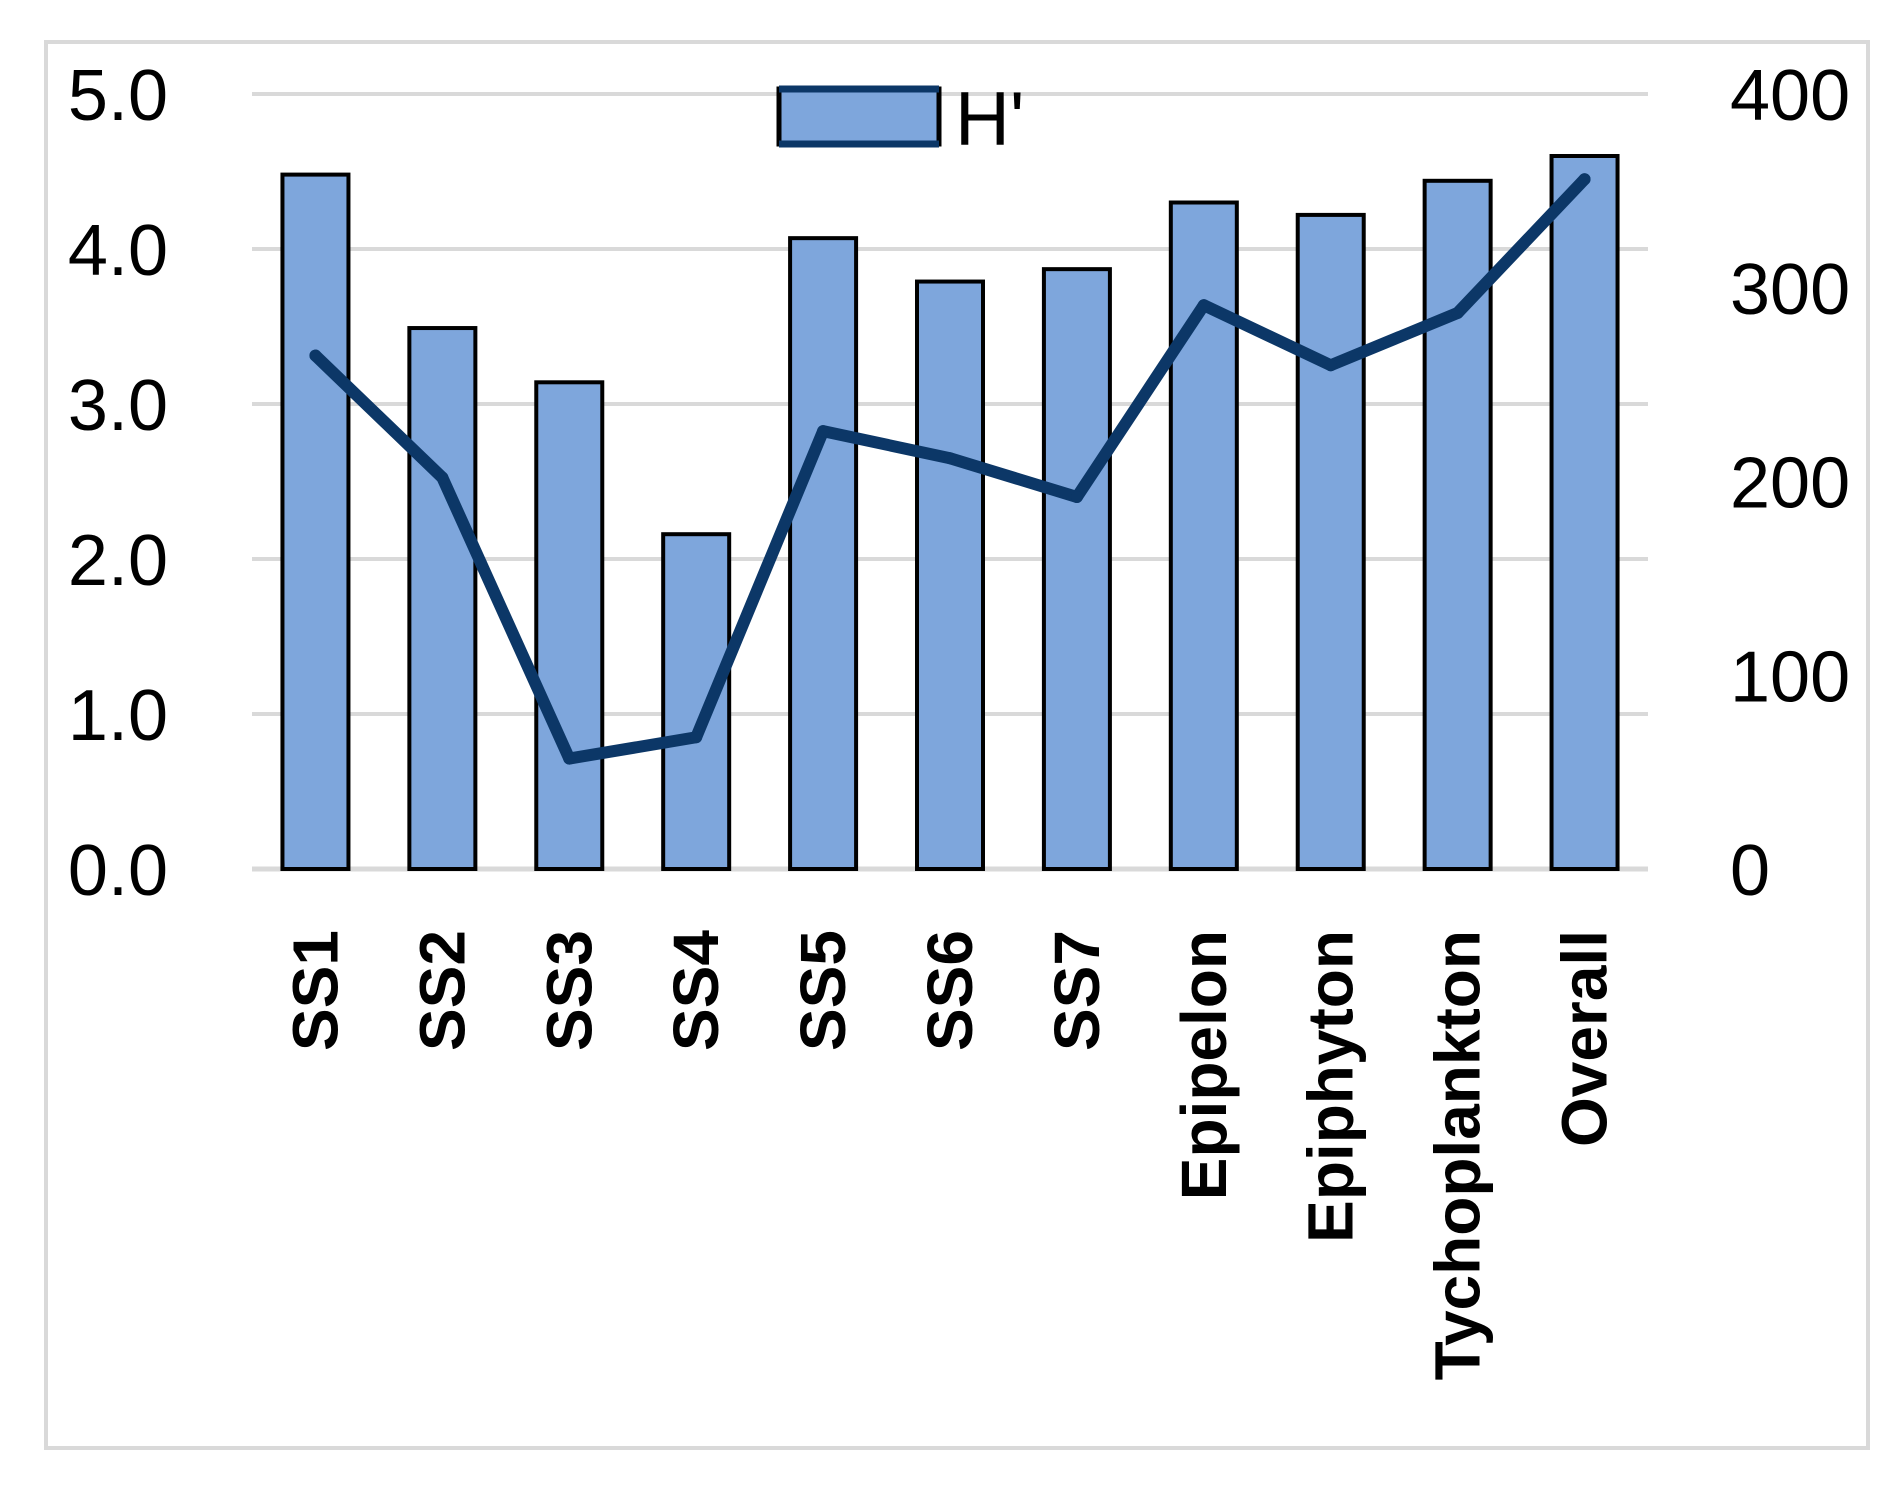 The image size is (1897, 1487). What do you see at coordinates (1585, 1038) in the screenshot?
I see `x-tick-label: Overall` at bounding box center [1585, 1038].